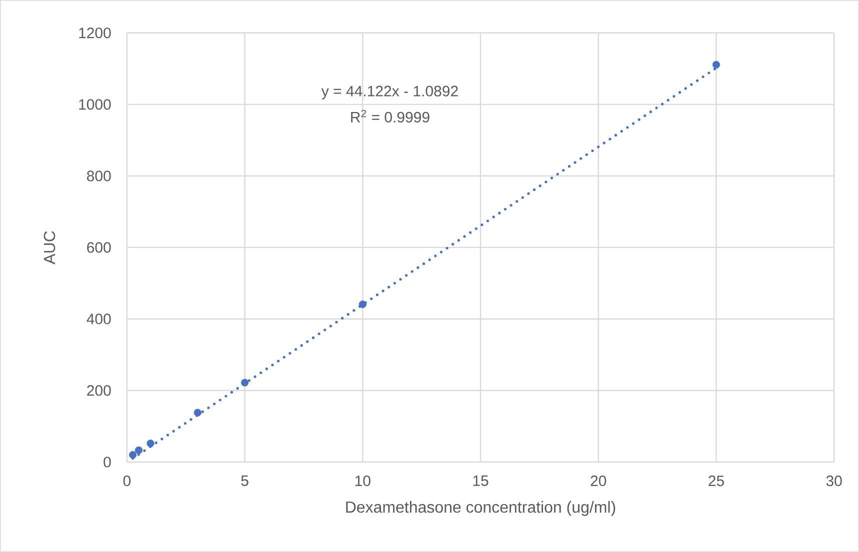 Image resolution: width=859 pixels, height=552 pixels. What do you see at coordinates (98, 319) in the screenshot?
I see `y-tick-label: 400` at bounding box center [98, 319].